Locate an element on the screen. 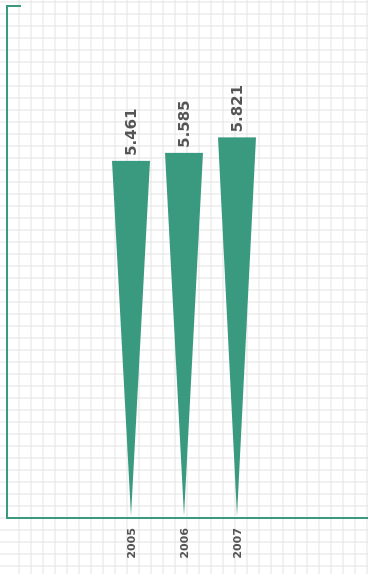  bar-2005 is located at coordinates (131, 338).